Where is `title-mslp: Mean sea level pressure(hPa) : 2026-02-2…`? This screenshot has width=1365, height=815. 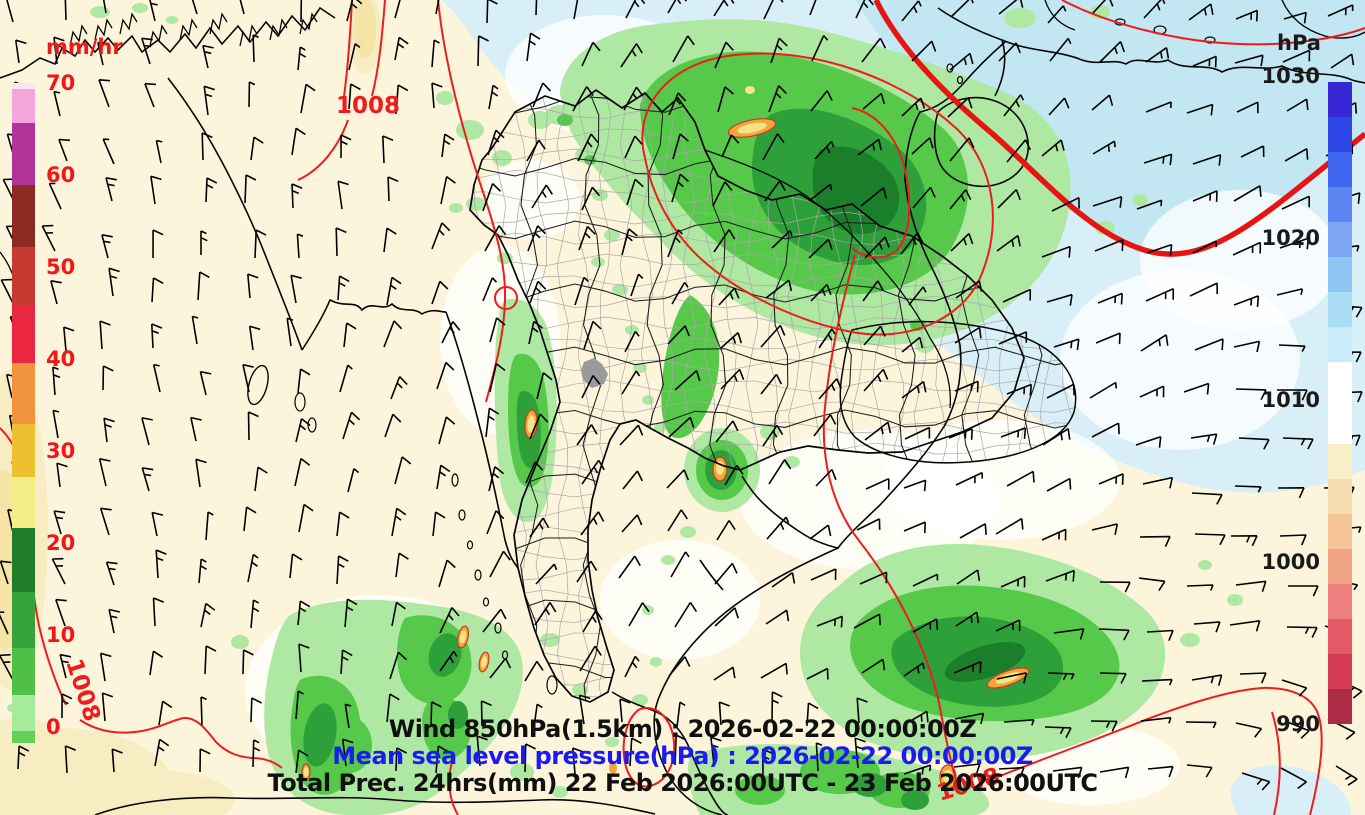 title-mslp: Mean sea level pressure(hPa) : 2026-02-2… is located at coordinates (682, 756).